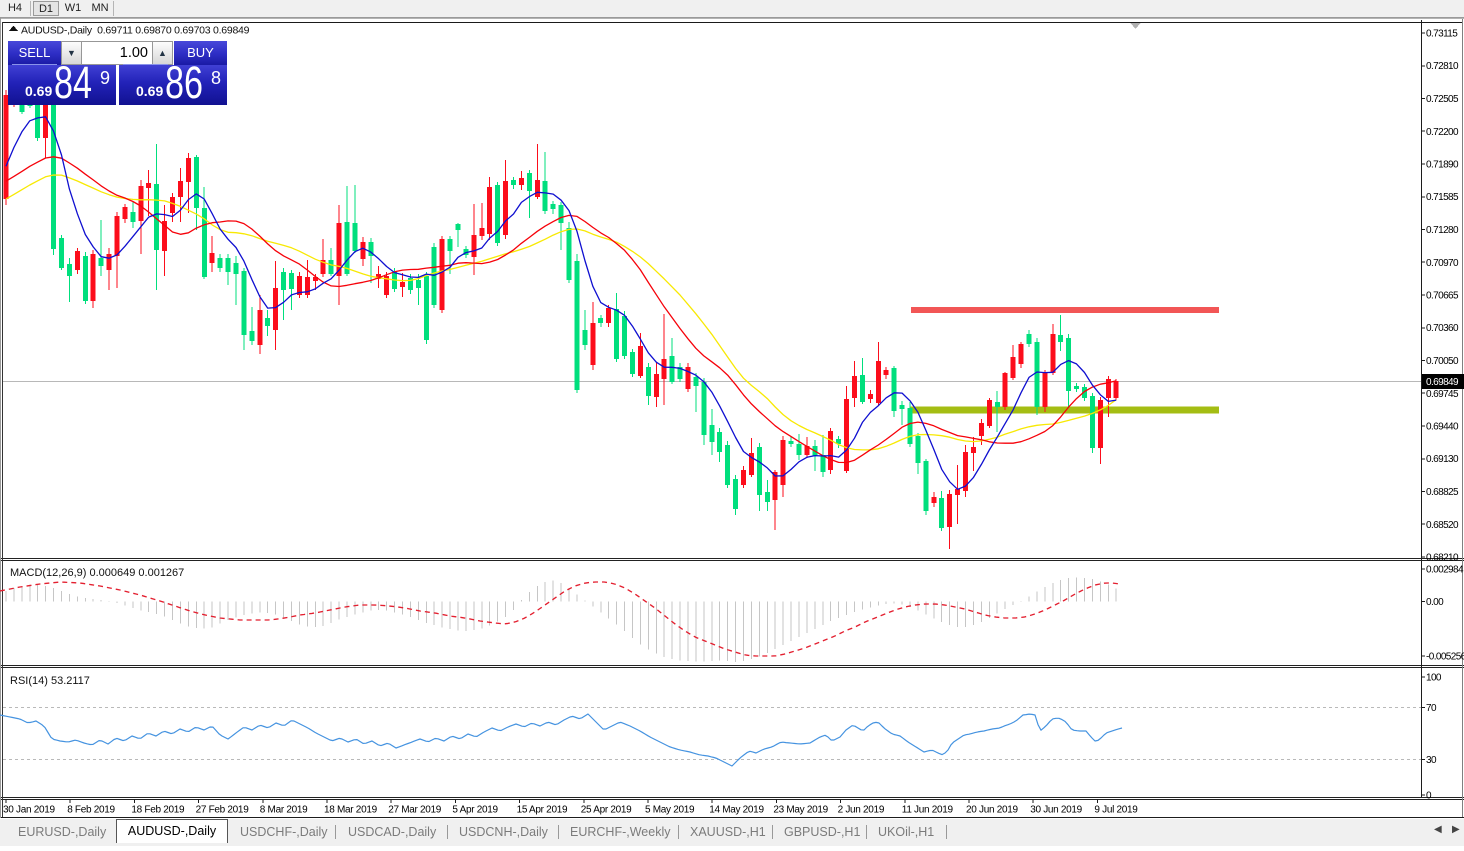 Image resolution: width=1464 pixels, height=851 pixels. Describe the element at coordinates (1442, 361) in the screenshot. I see `svg-text: 0.70050` at that location.